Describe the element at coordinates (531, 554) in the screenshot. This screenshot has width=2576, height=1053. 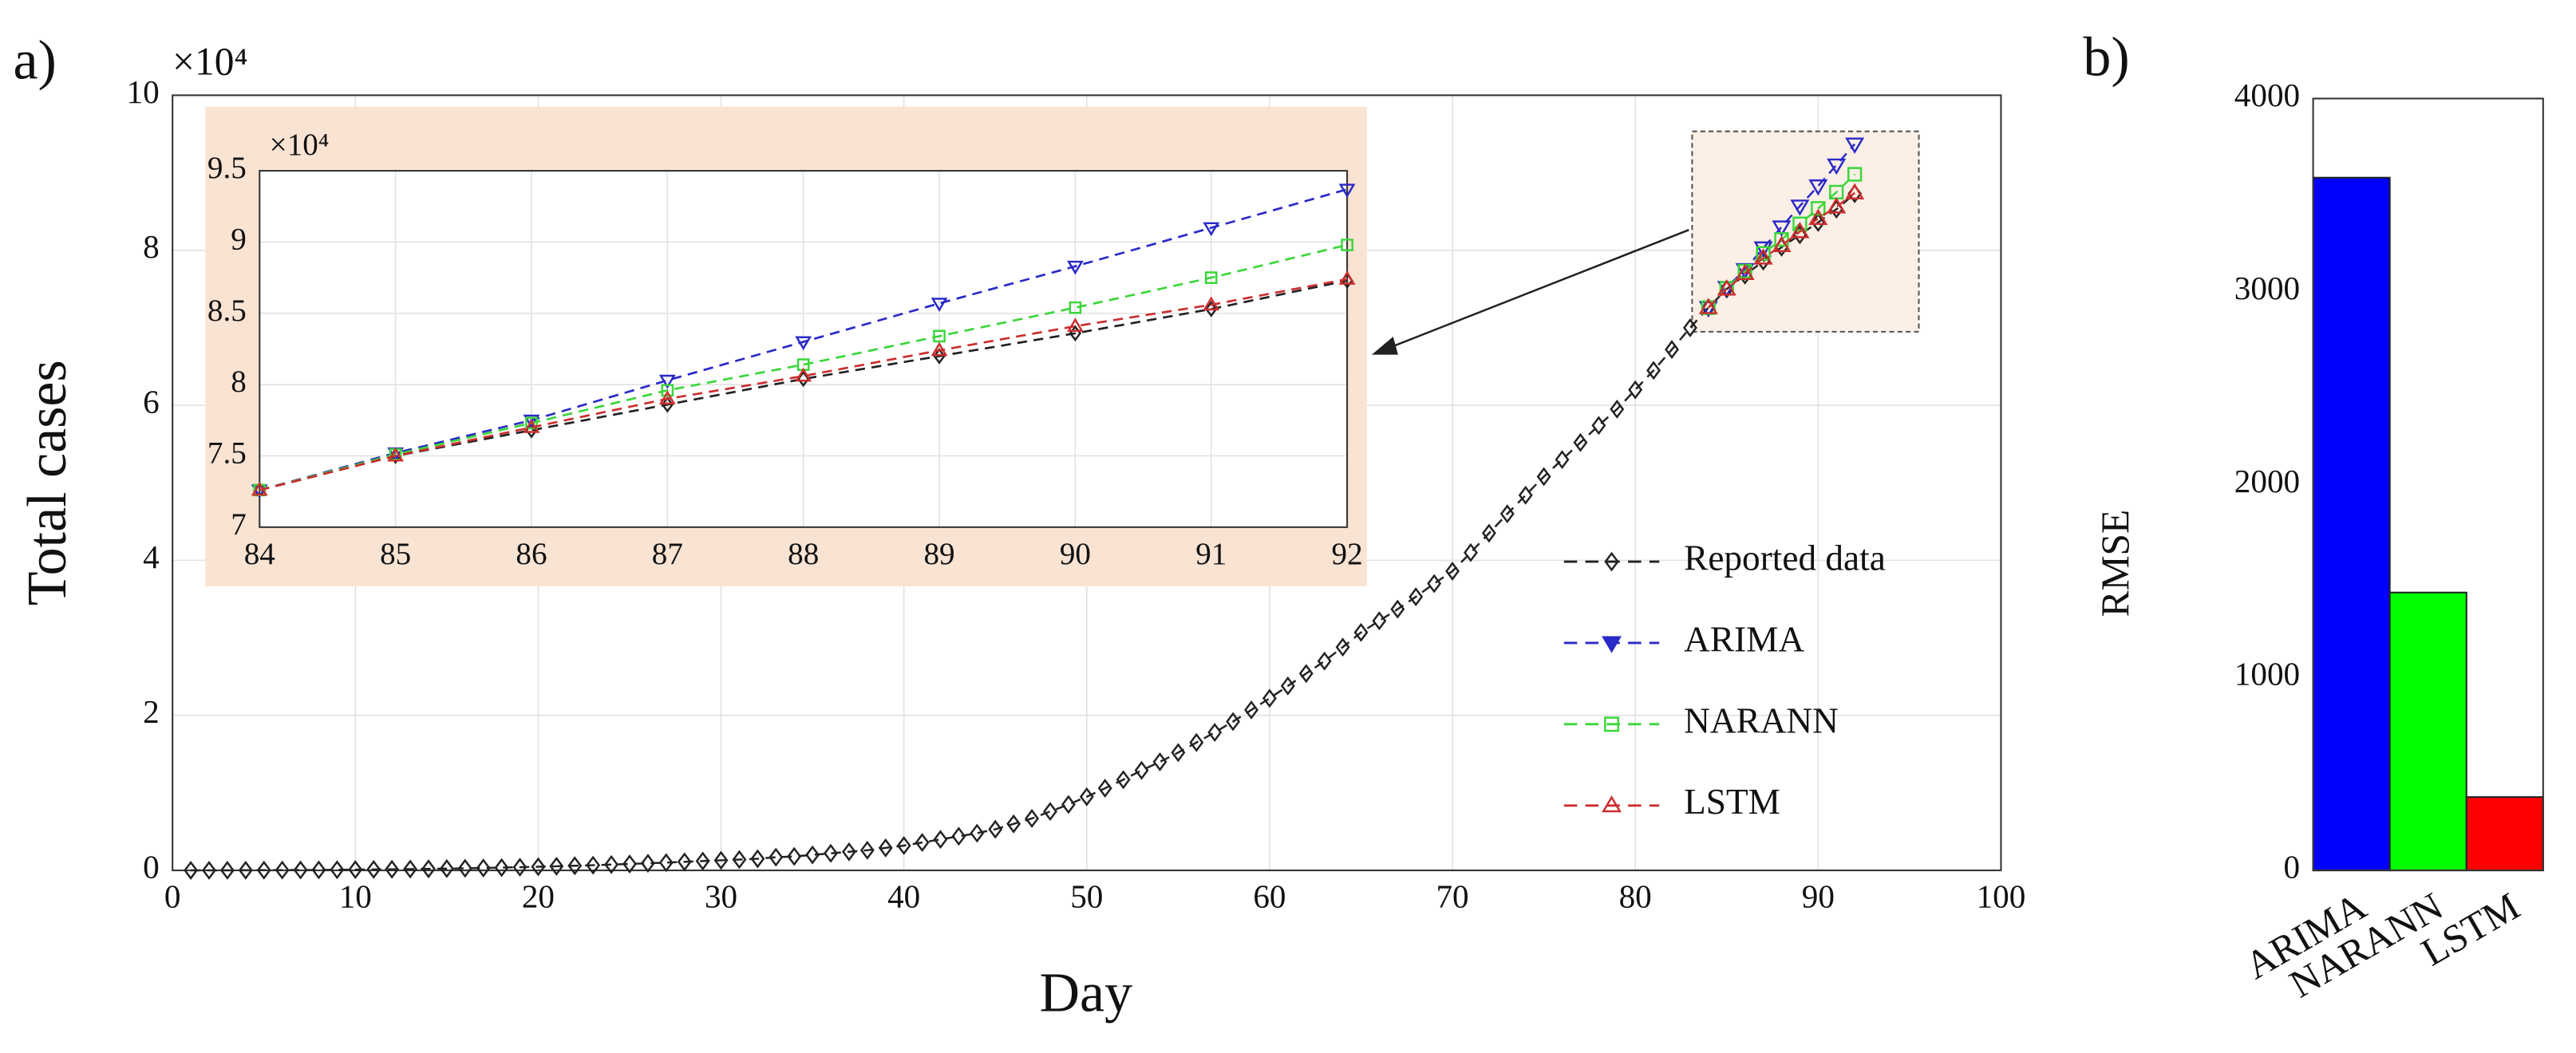
I see `x-tick-label: 86` at that location.